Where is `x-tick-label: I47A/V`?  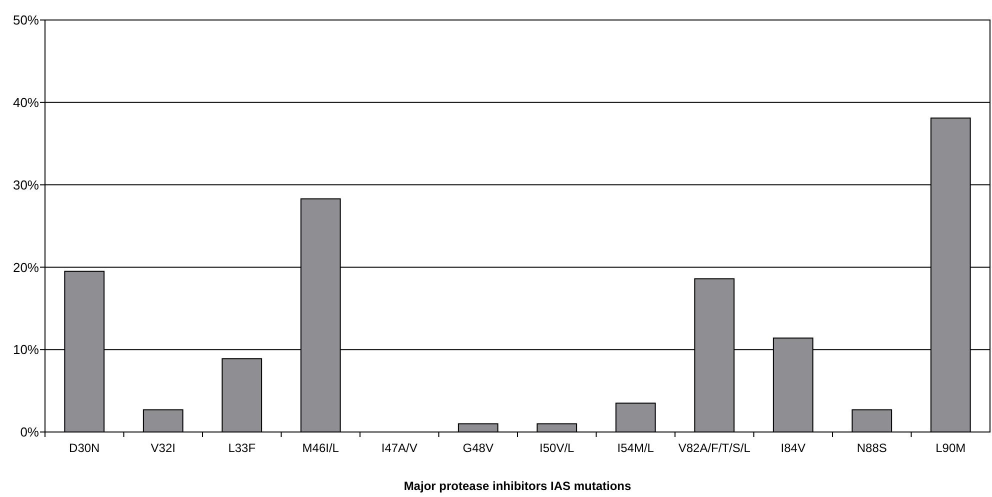
x-tick-label: I47A/V is located at coordinates (399, 448).